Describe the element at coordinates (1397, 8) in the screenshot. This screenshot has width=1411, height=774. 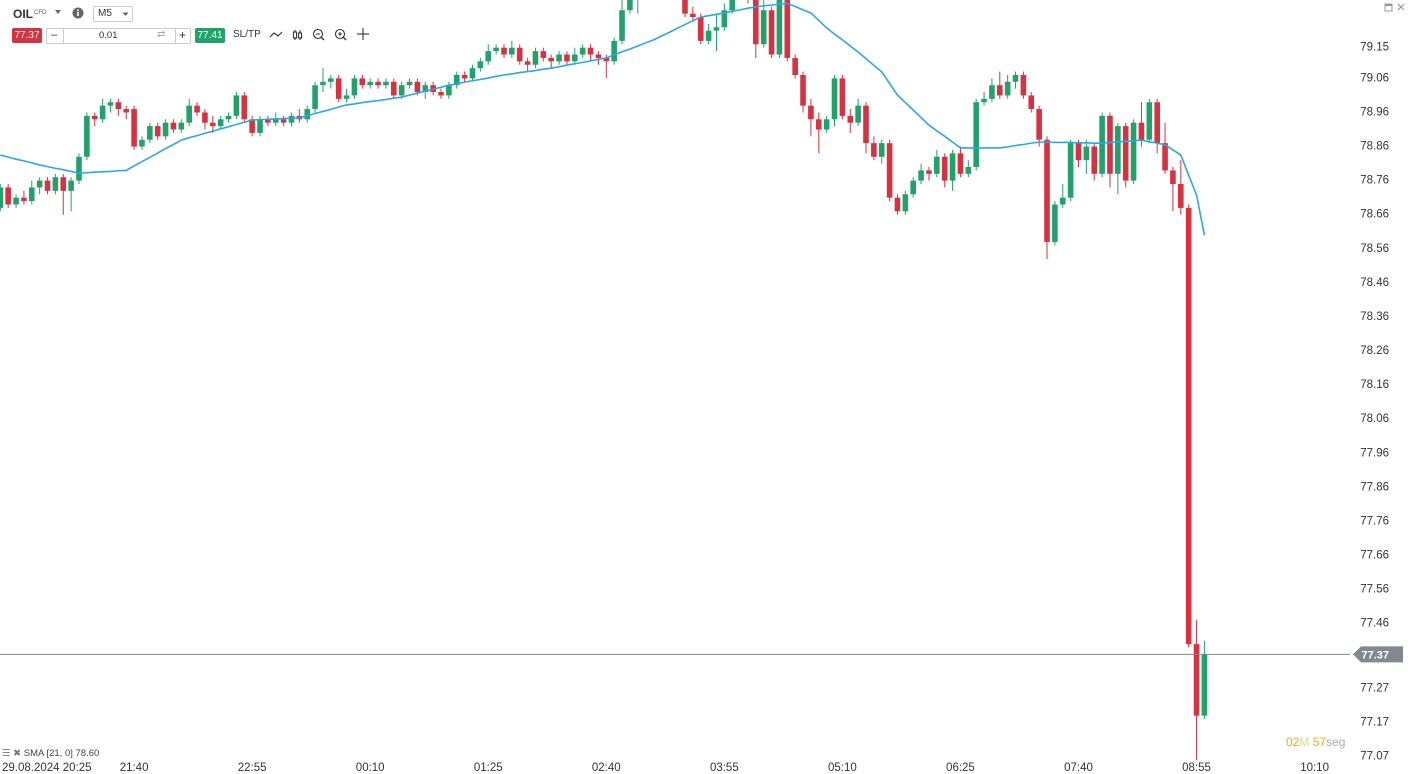
I see `window-controls` at that location.